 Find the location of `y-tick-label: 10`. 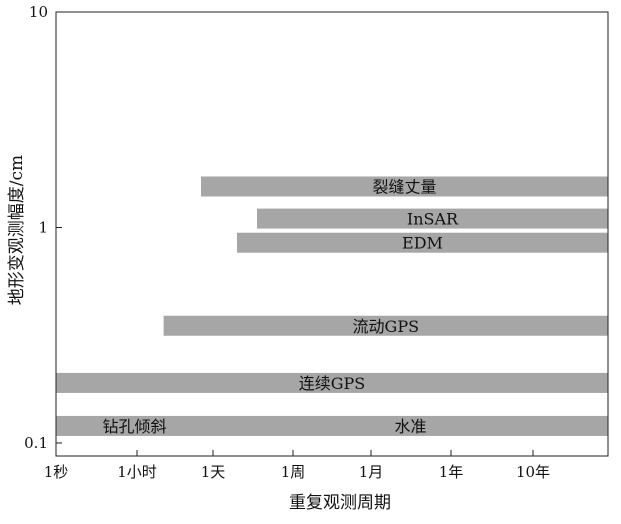

y-tick-label: 10 is located at coordinates (38, 12).